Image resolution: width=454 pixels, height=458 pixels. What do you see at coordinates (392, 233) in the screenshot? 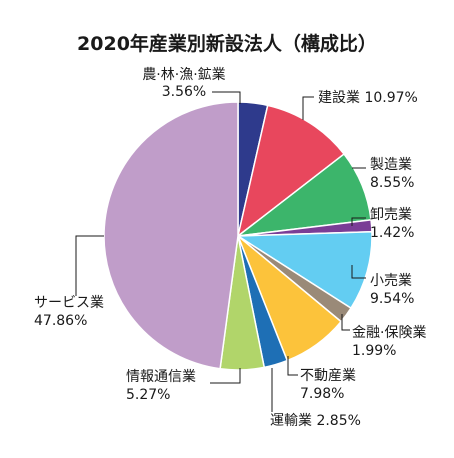
I see `slice-value-label: 1.42%` at bounding box center [392, 233].